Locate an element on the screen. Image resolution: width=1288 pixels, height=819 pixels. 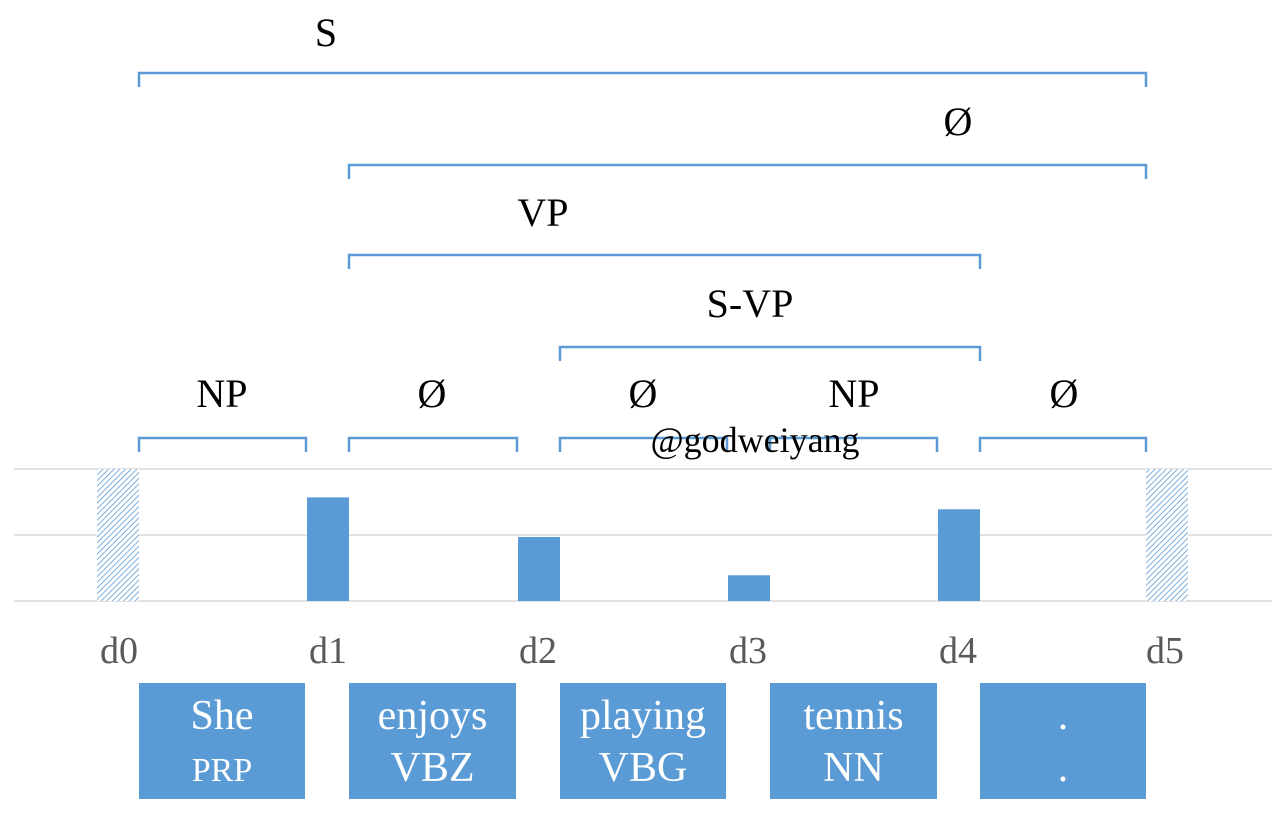
constituent-8: Ø is located at coordinates (1063, 411).